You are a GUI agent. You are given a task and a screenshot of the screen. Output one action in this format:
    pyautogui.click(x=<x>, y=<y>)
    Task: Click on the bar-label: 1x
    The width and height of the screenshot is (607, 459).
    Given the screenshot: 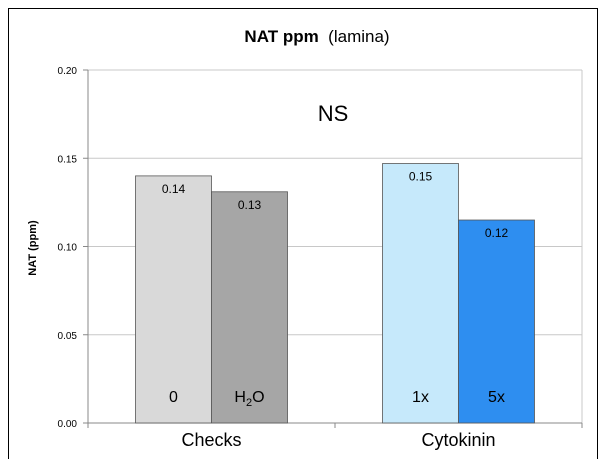 What is the action you would take?
    pyautogui.click(x=420, y=397)
    